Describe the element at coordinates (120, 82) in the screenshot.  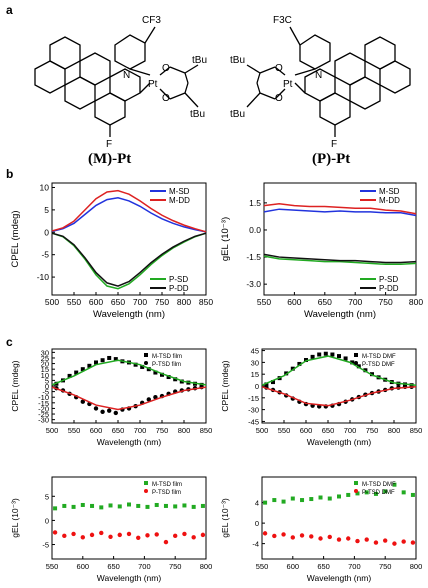
I see `molecule-m-pt-structure: CF3 N Pt O O tBu tBu F` at that location.